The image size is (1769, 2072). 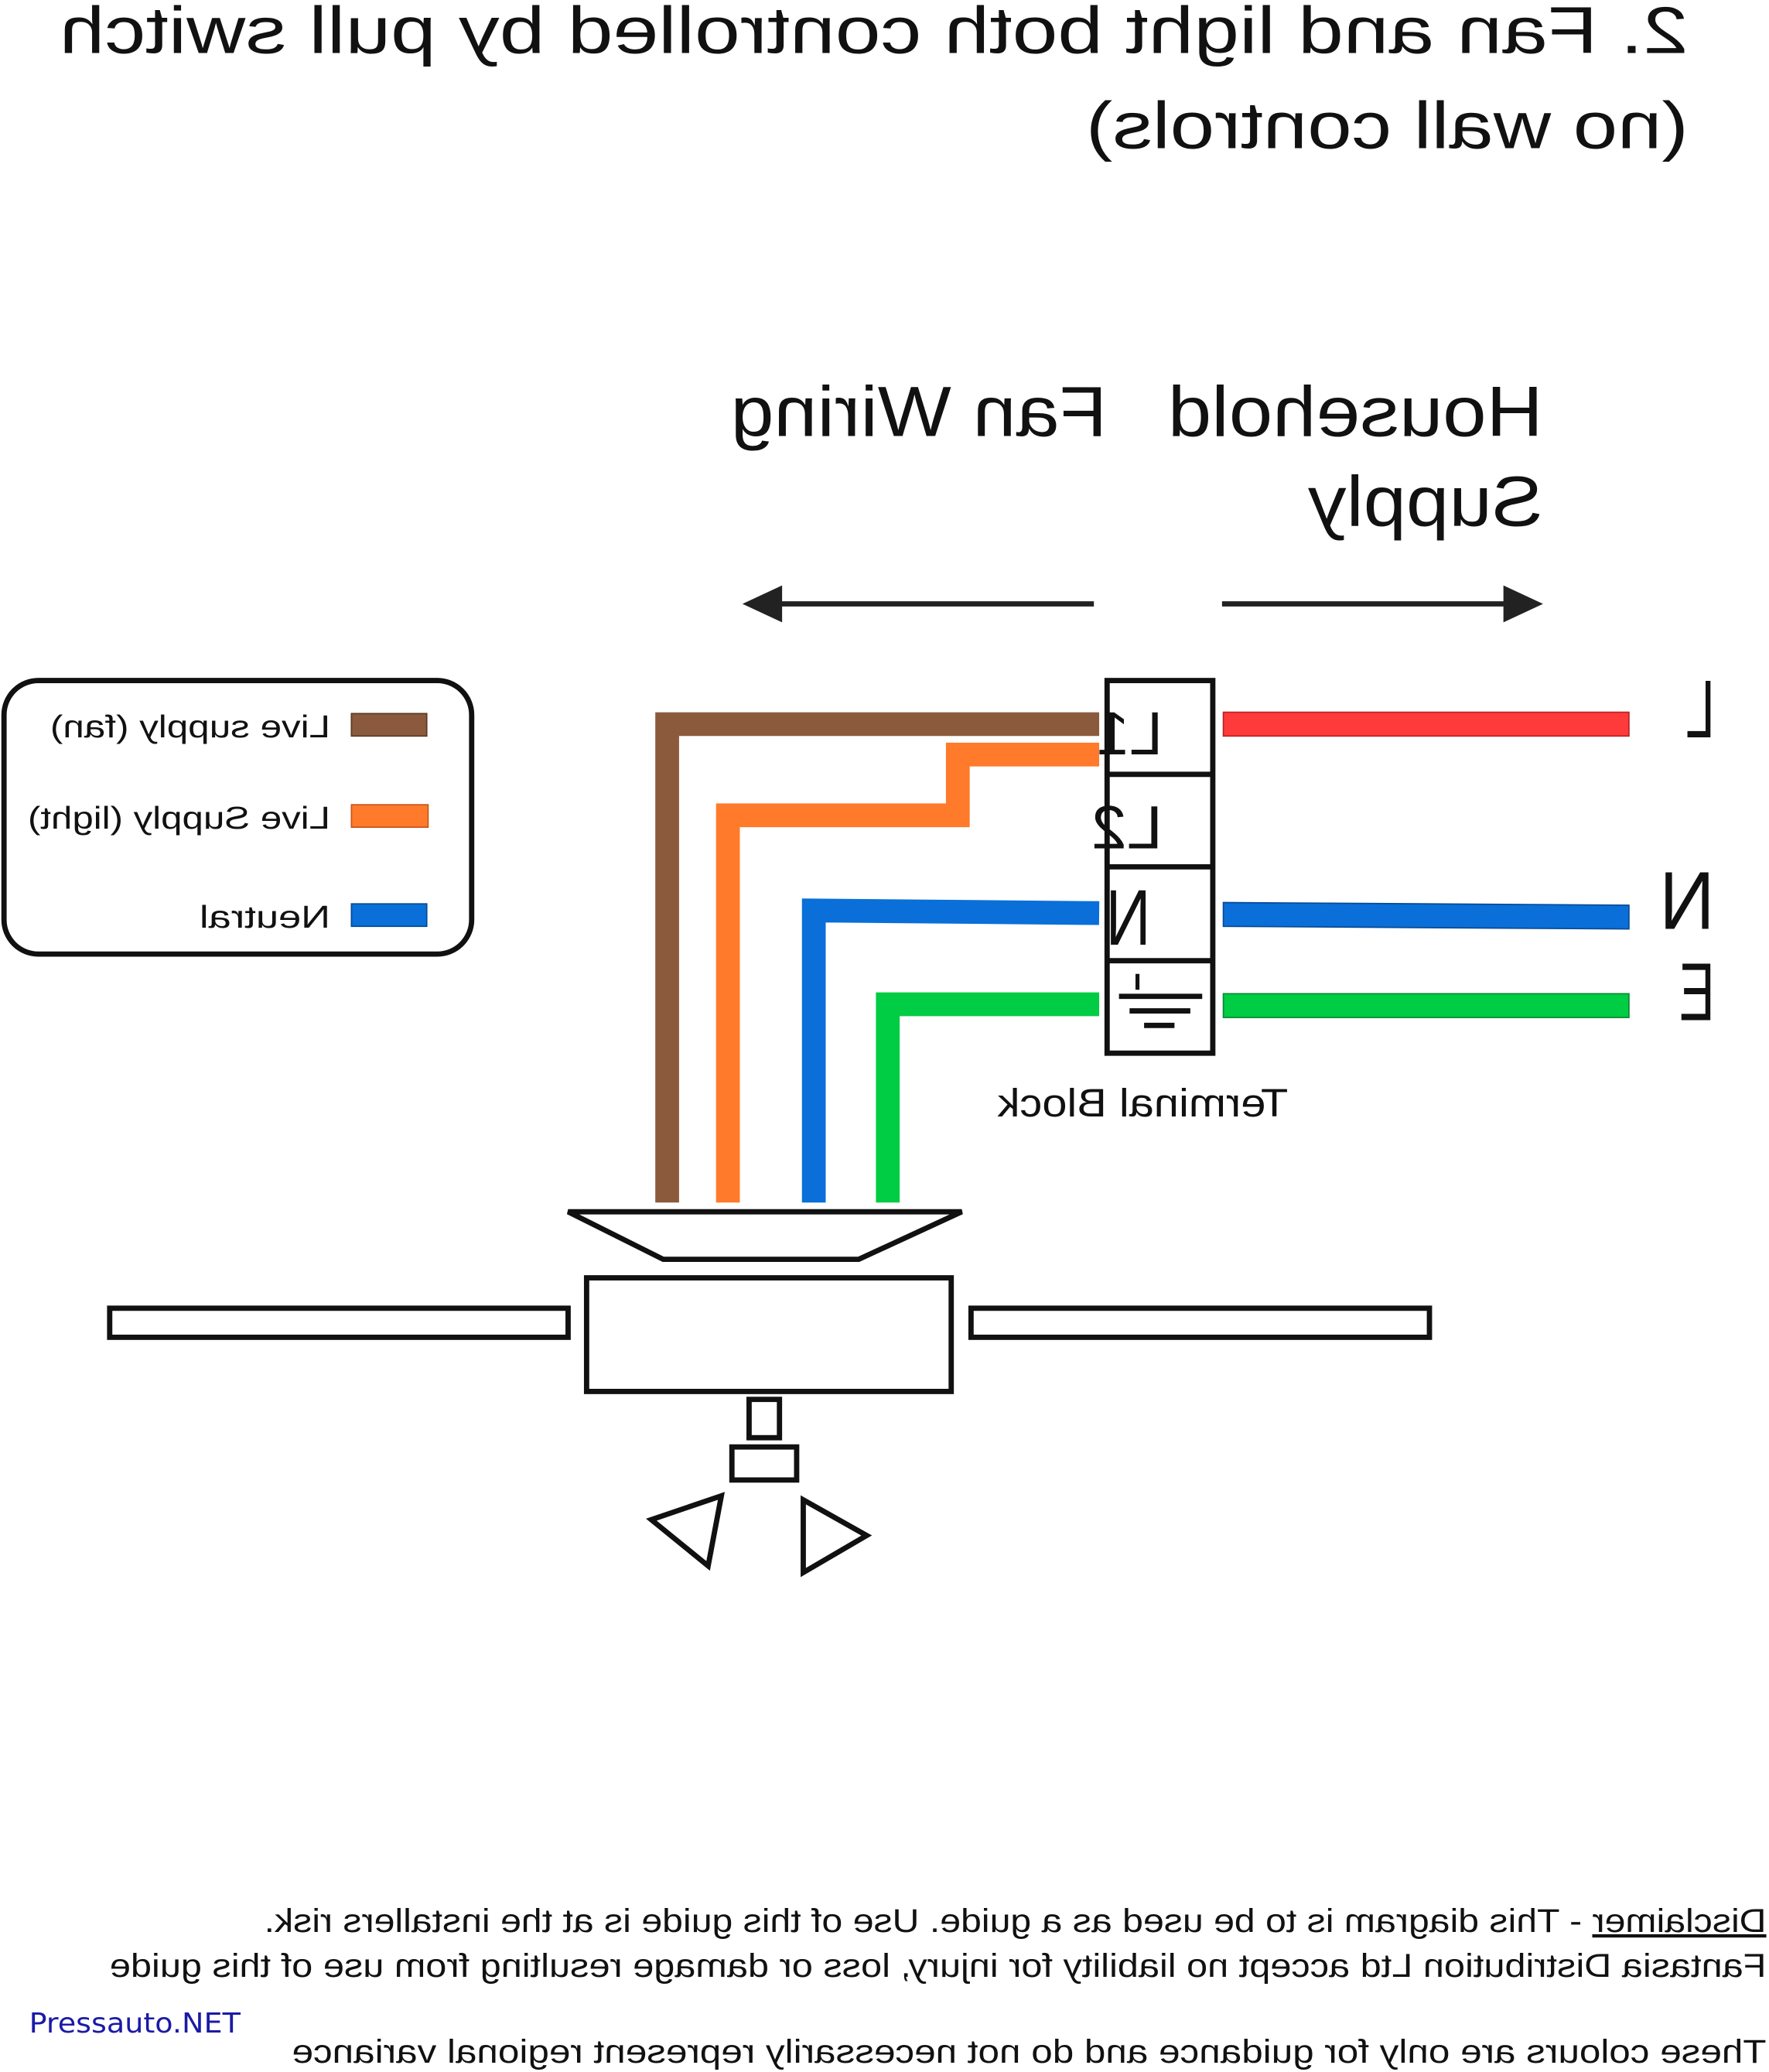 I want to click on supply-wire-earth, so click(x=1426, y=1005).